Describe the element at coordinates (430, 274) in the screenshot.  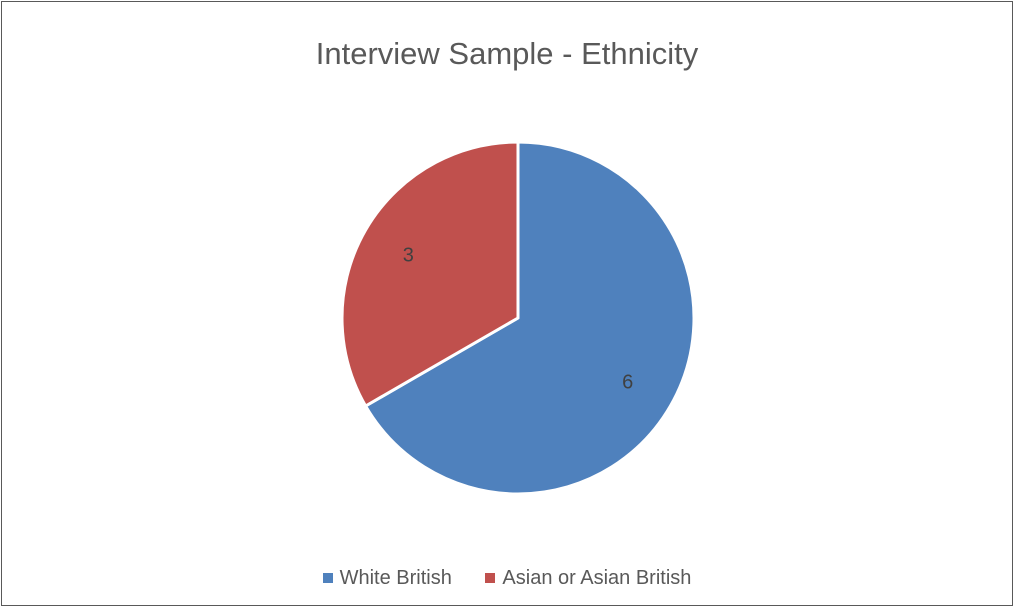
I see `pie-slice-asian-british` at that location.